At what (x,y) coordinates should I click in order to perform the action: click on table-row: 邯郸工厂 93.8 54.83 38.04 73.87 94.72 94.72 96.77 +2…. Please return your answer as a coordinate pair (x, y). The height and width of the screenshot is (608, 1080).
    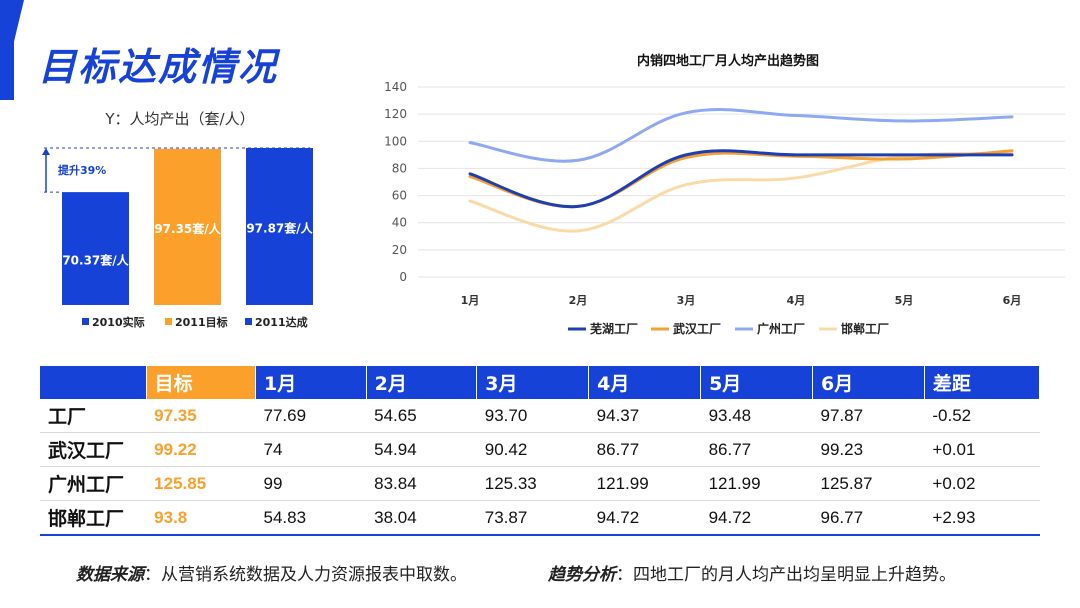
    Looking at the image, I should click on (540, 518).